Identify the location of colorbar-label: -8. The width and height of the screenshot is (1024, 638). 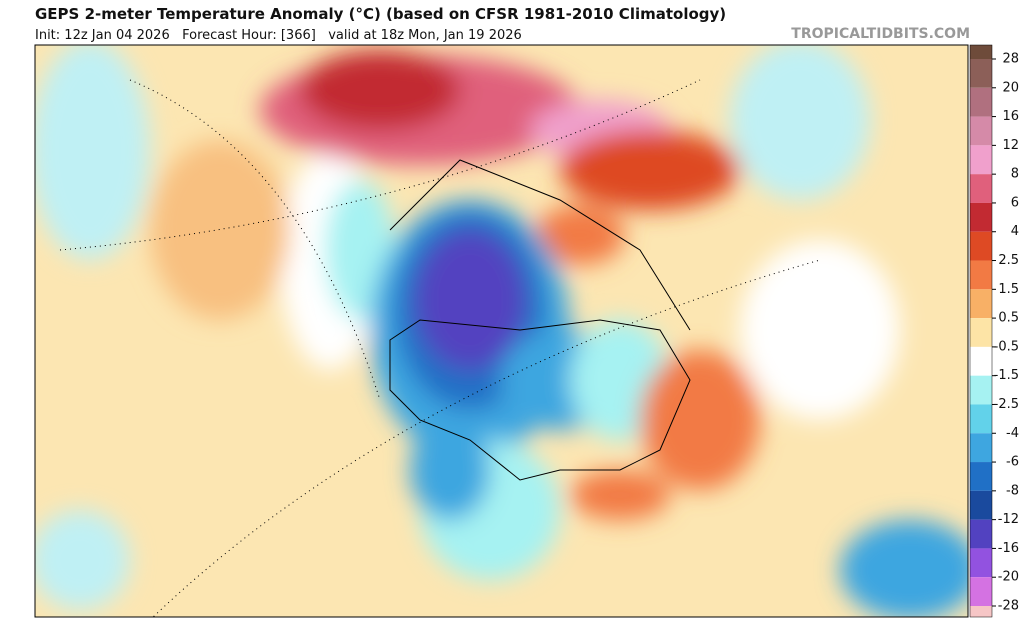
(1012, 490).